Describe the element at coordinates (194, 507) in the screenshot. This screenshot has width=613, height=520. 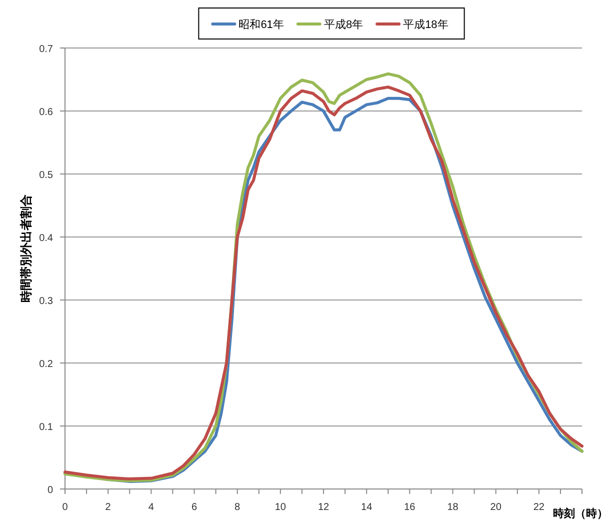
I see `x-tick-label: 6` at that location.